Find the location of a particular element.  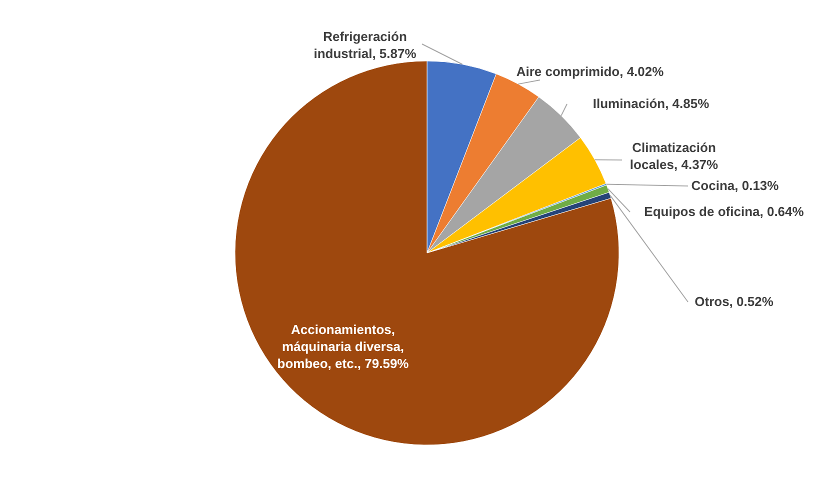

slice-label: Otros, 0.52% is located at coordinates (734, 301).